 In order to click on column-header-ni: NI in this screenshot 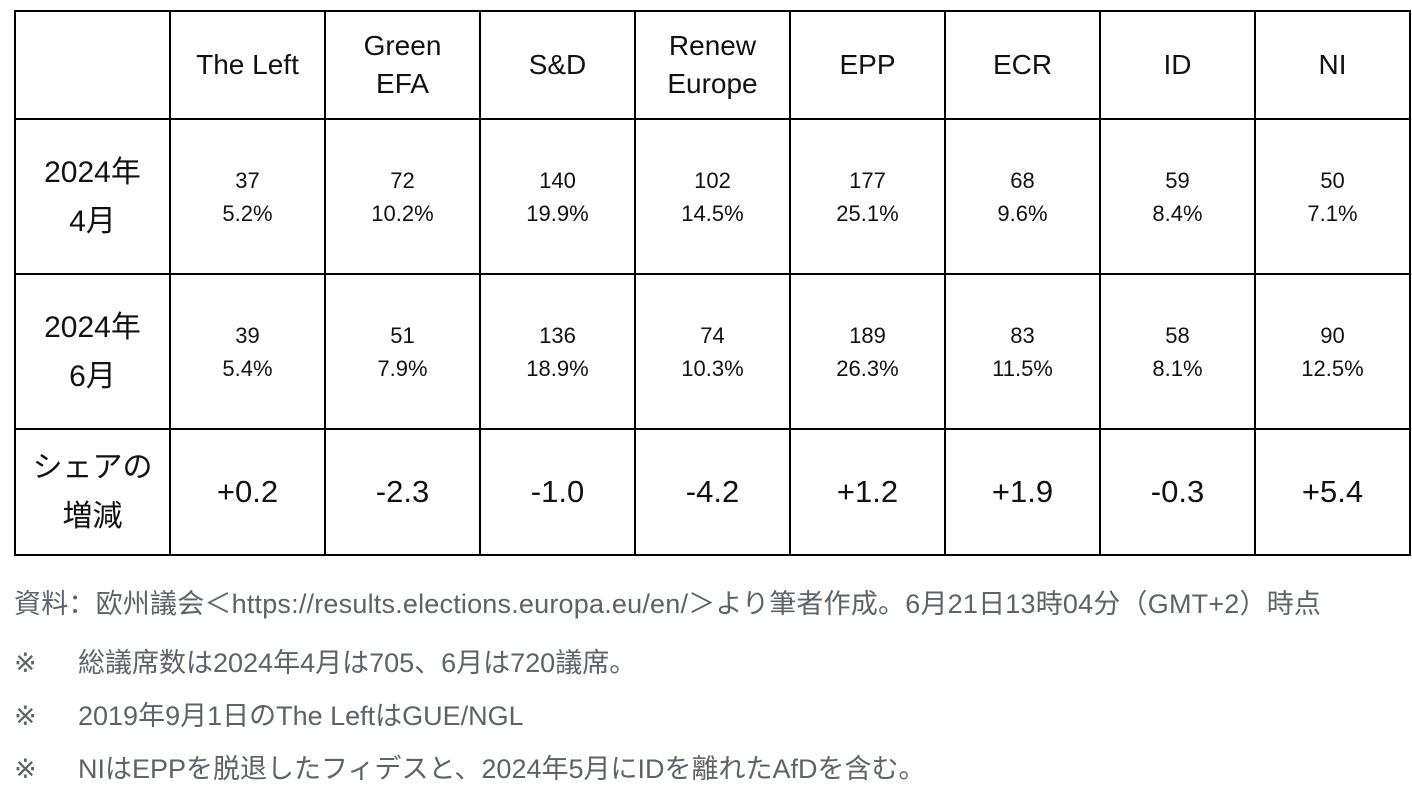, I will do `click(1332, 65)`.